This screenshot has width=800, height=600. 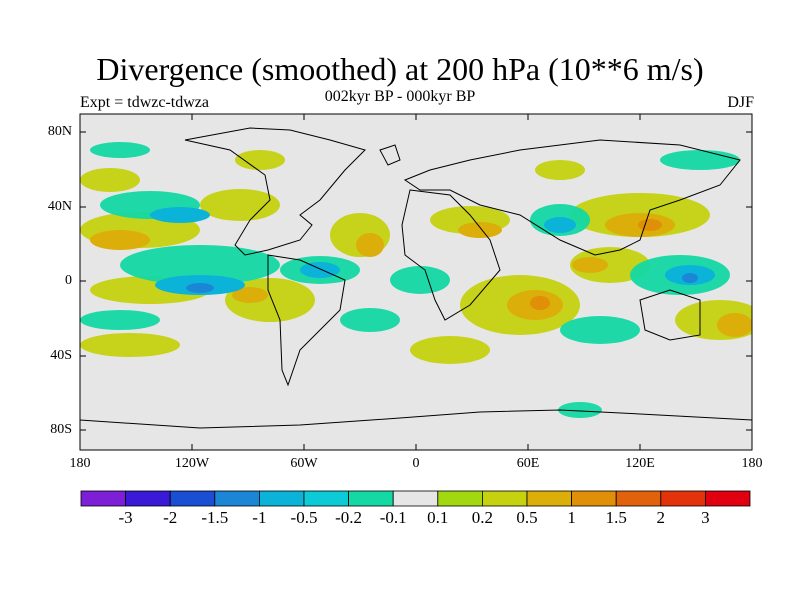 I want to click on colorbar-label-0: -3, so click(x=125, y=517).